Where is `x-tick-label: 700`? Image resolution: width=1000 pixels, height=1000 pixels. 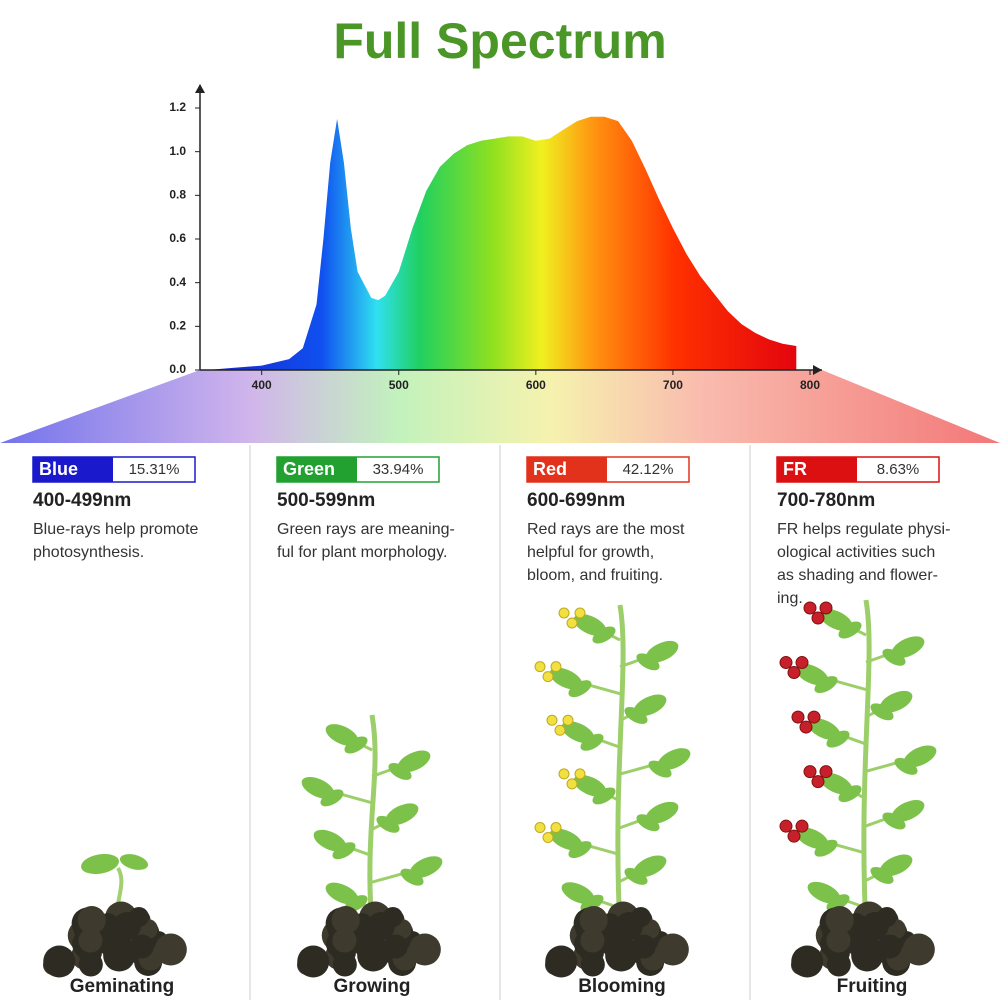
x-tick-label: 700 is located at coordinates (673, 385).